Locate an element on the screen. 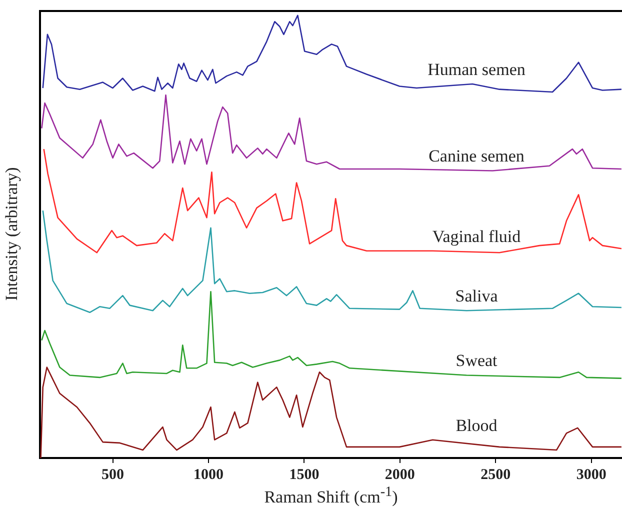 The image size is (622, 511). series-label: Blood is located at coordinates (477, 425).